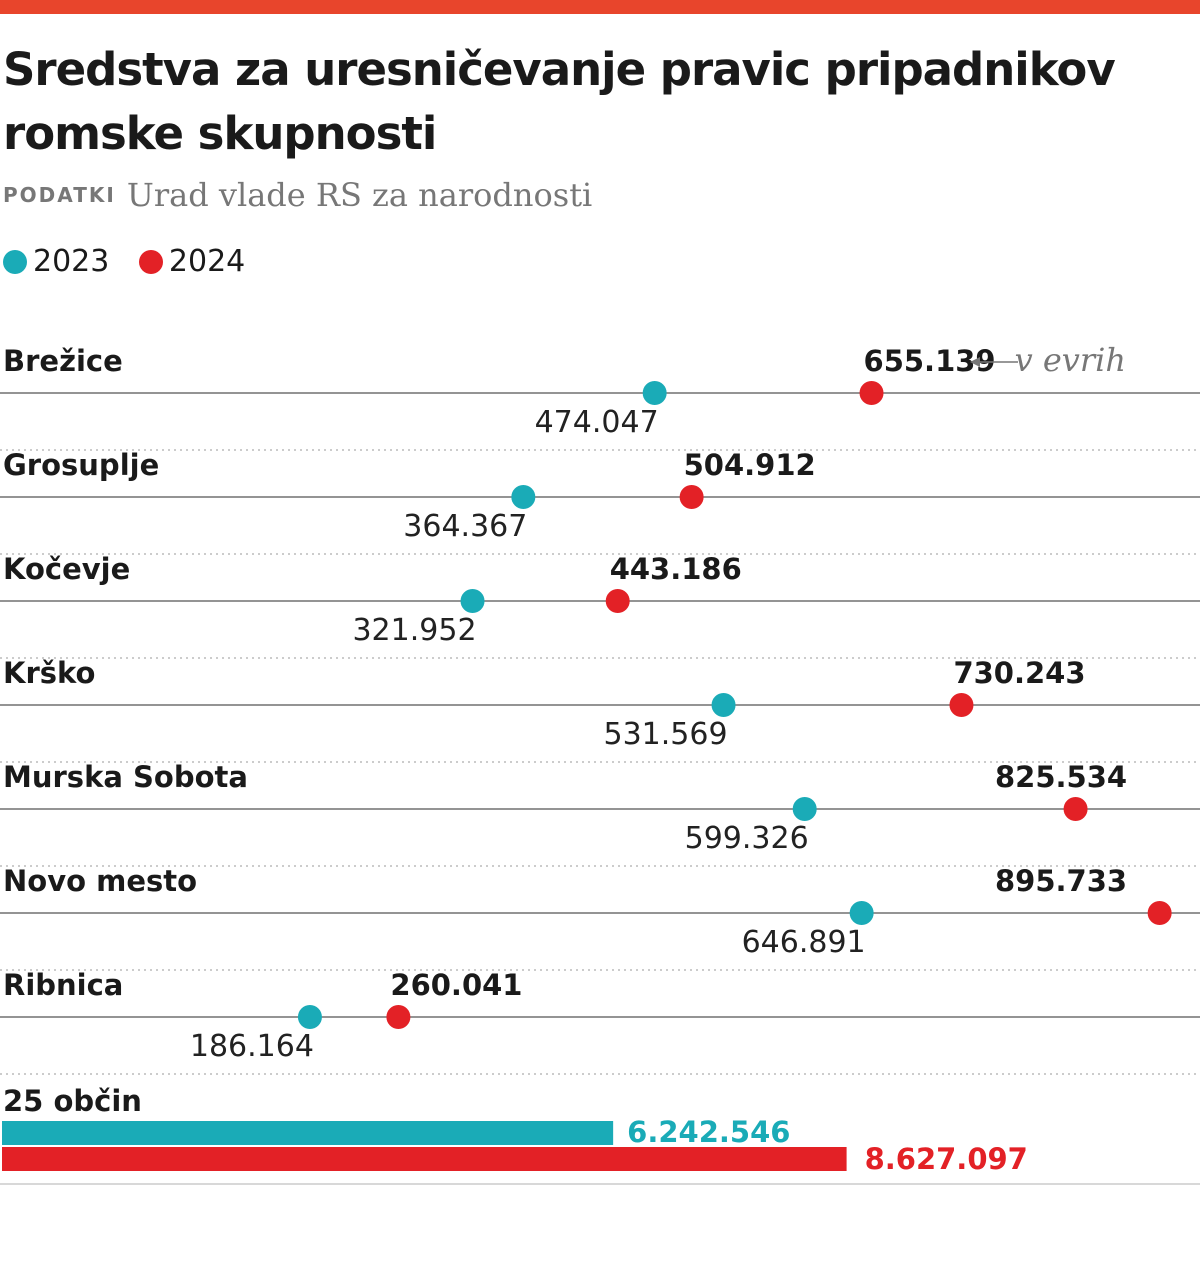 Image resolution: width=1200 pixels, height=1264 pixels. I want to click on legend-label-2024: 2024, so click(207, 261).